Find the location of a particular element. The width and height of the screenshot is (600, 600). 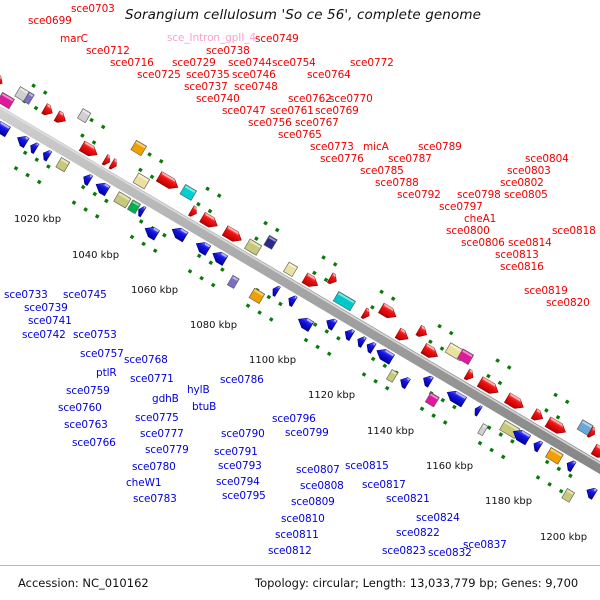

gene-label: sce0764 is located at coordinates (329, 75).